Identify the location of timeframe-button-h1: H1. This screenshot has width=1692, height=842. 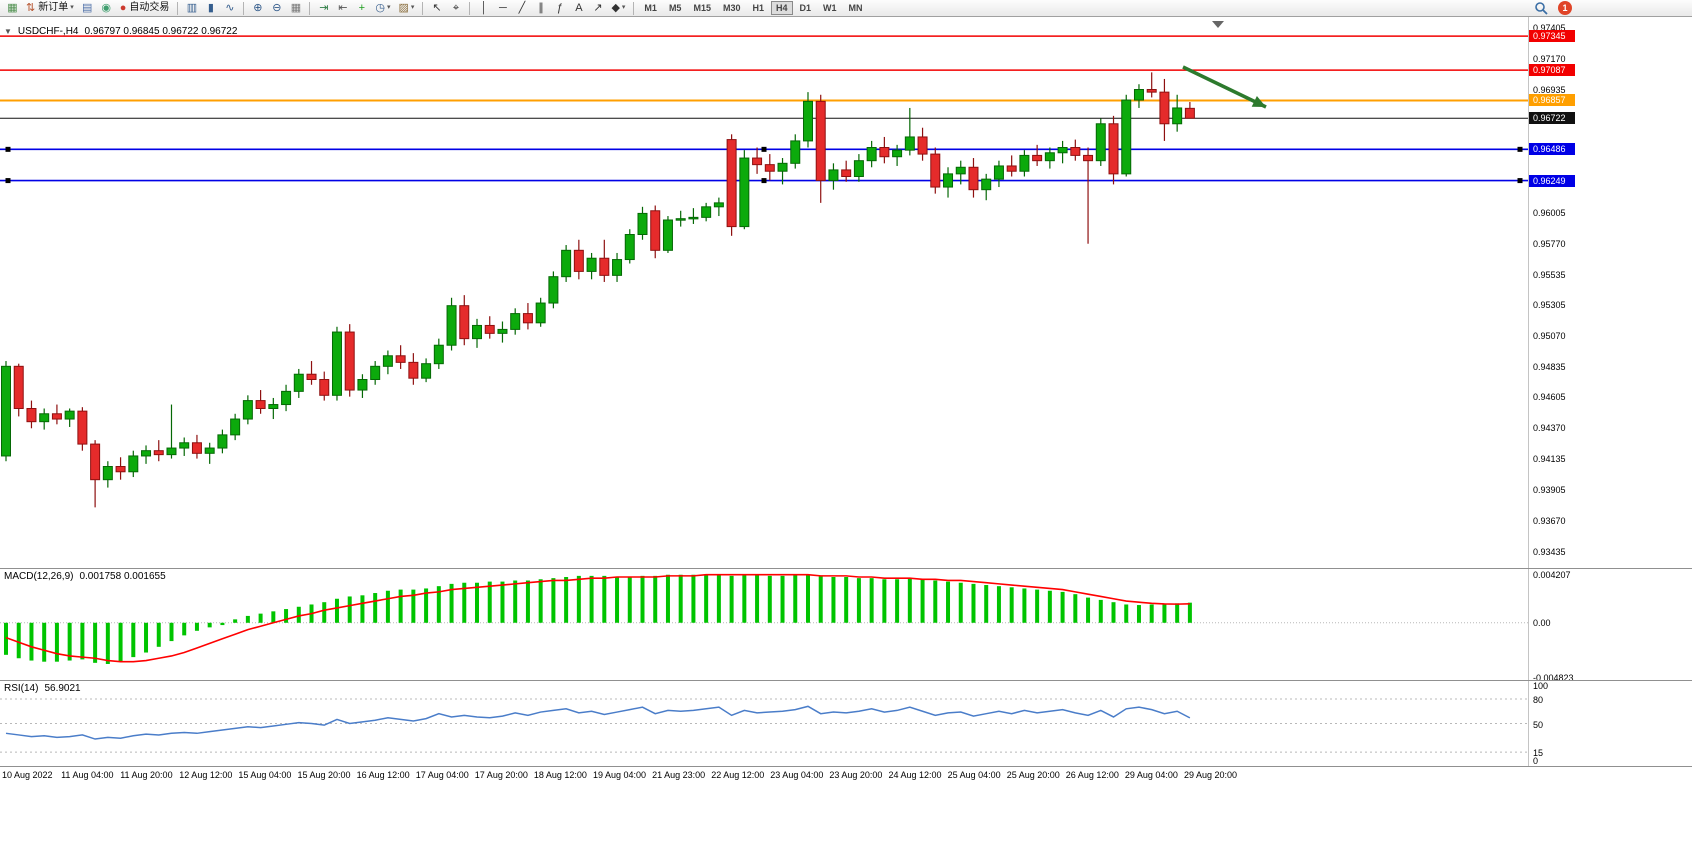
(758, 8).